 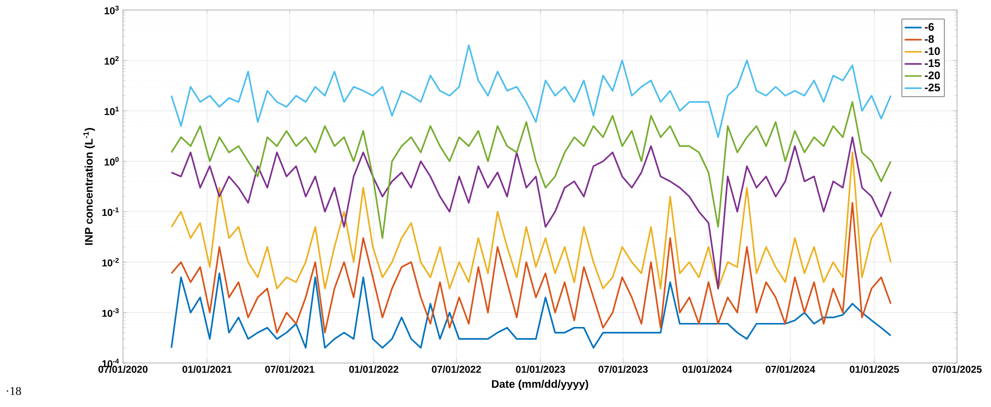 What do you see at coordinates (932, 51) in the screenshot?
I see `legend-label: -10` at bounding box center [932, 51].